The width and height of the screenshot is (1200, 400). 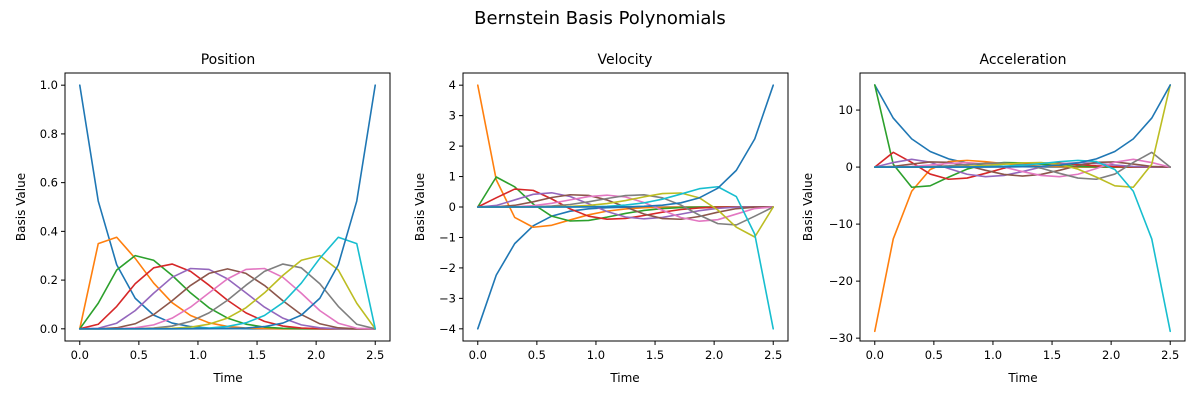 What do you see at coordinates (841, 281) in the screenshot?
I see `y-tick-label: −20` at bounding box center [841, 281].